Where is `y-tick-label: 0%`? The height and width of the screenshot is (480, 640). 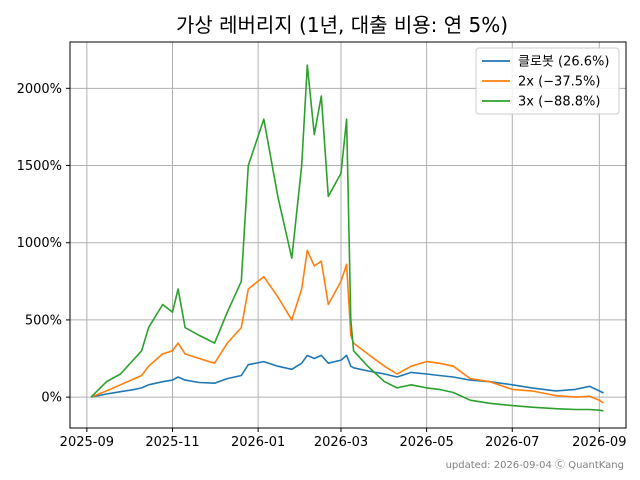
y-tick-label: 0% is located at coordinates (51, 398).